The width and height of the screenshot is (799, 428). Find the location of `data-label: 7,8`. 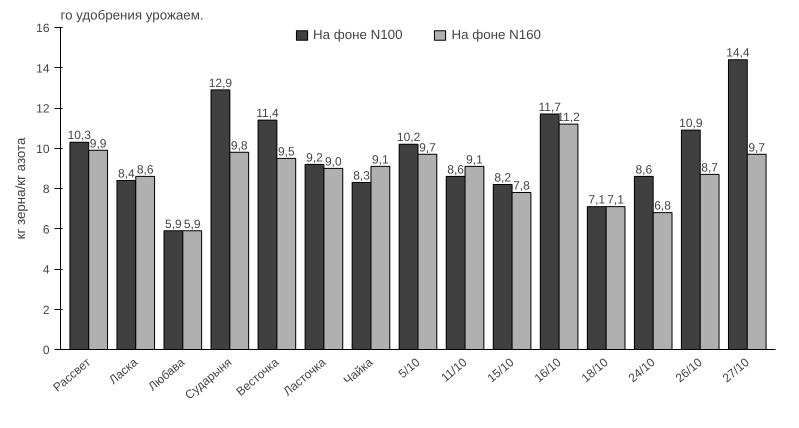

data-label: 7,8 is located at coordinates (521, 185).